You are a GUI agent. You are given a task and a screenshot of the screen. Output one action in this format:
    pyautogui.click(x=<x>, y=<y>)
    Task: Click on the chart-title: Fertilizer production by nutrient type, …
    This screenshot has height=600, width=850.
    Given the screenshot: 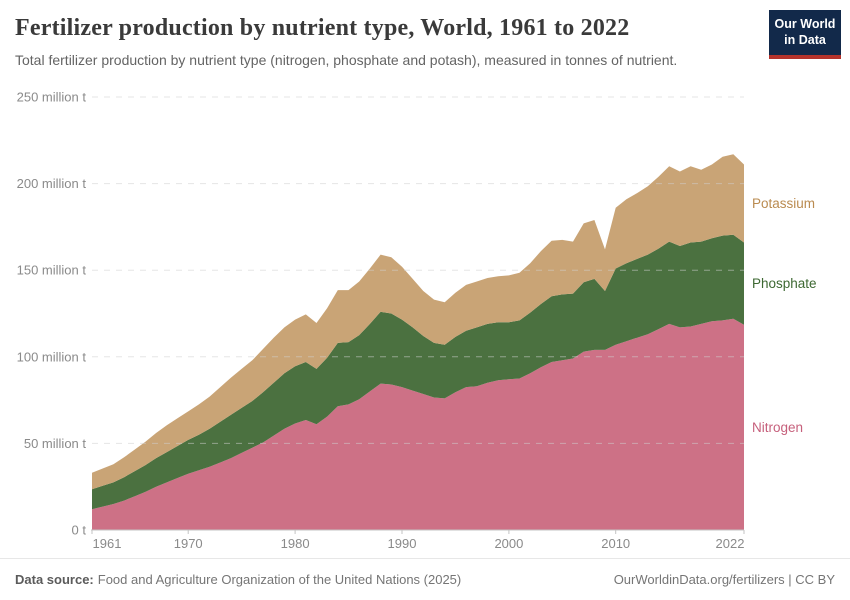 What is the action you would take?
    pyautogui.click(x=322, y=28)
    